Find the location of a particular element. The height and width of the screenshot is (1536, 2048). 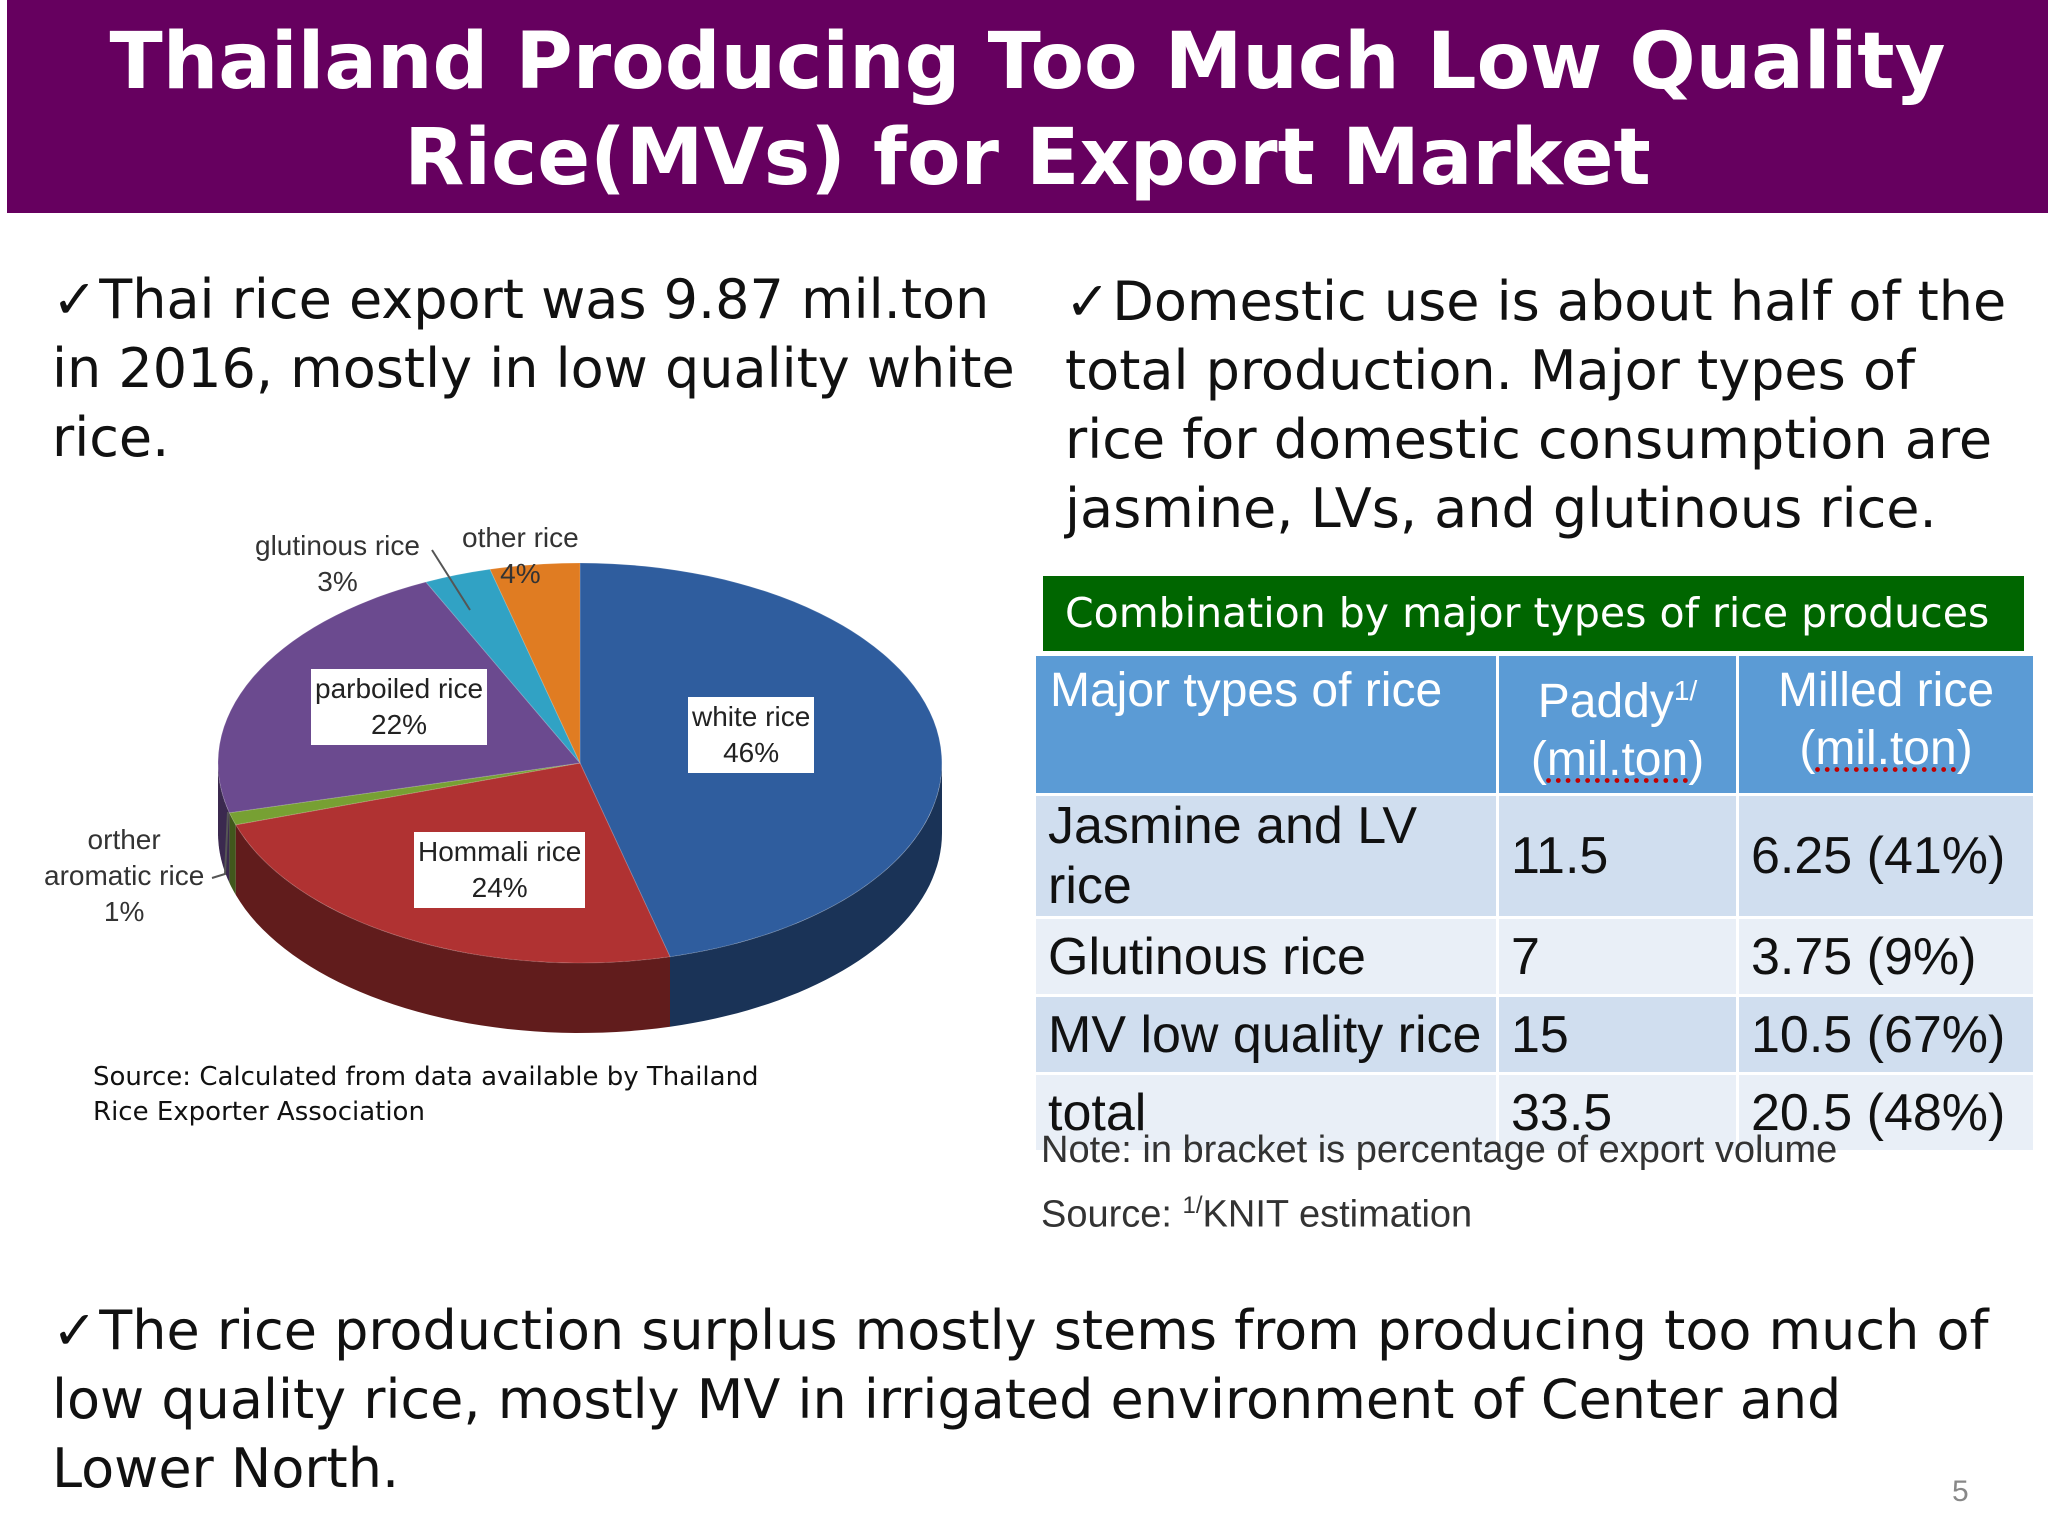

header-milled-label: Milled rice is located at coordinates (1886, 690).